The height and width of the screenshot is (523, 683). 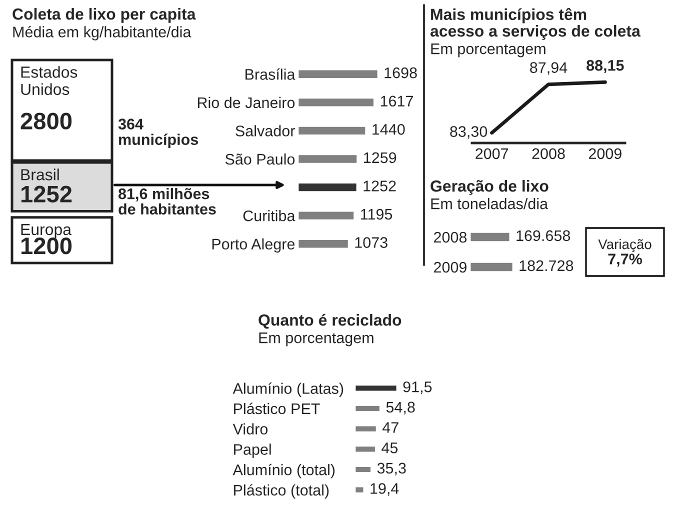 What do you see at coordinates (548, 154) in the screenshot?
I see `x-tick-label: 2008` at bounding box center [548, 154].